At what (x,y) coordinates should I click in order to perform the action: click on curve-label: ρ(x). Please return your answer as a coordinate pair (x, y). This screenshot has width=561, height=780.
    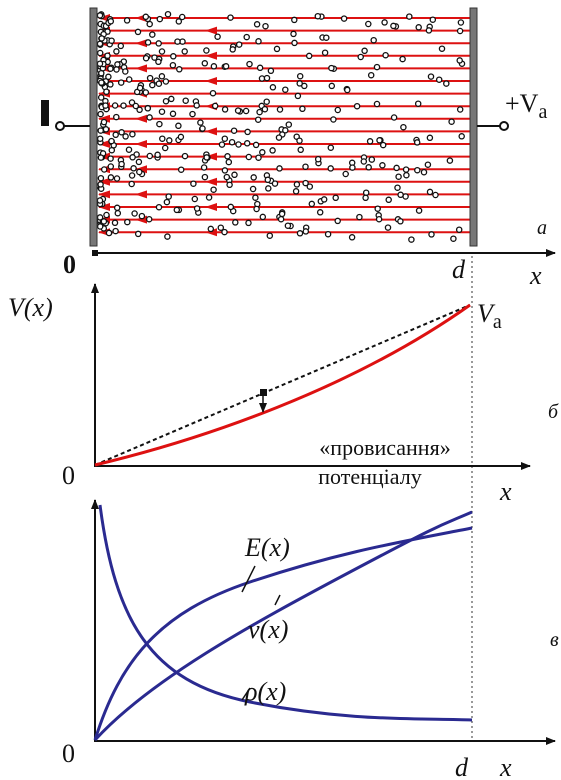
    Looking at the image, I should click on (265, 691).